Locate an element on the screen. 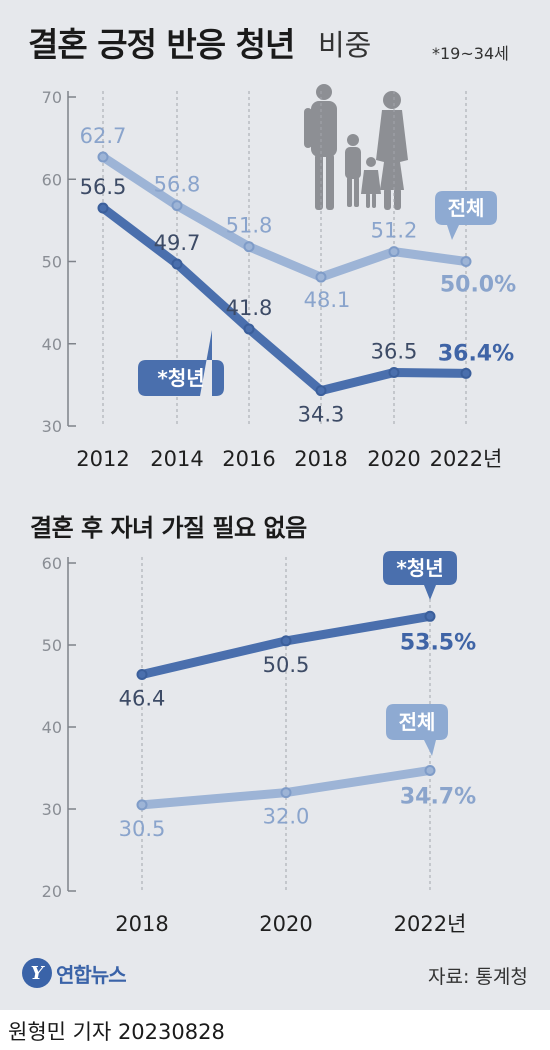 The image size is (550, 1050). yonhap-logo-text: 연합뉴스 is located at coordinates (91, 974).